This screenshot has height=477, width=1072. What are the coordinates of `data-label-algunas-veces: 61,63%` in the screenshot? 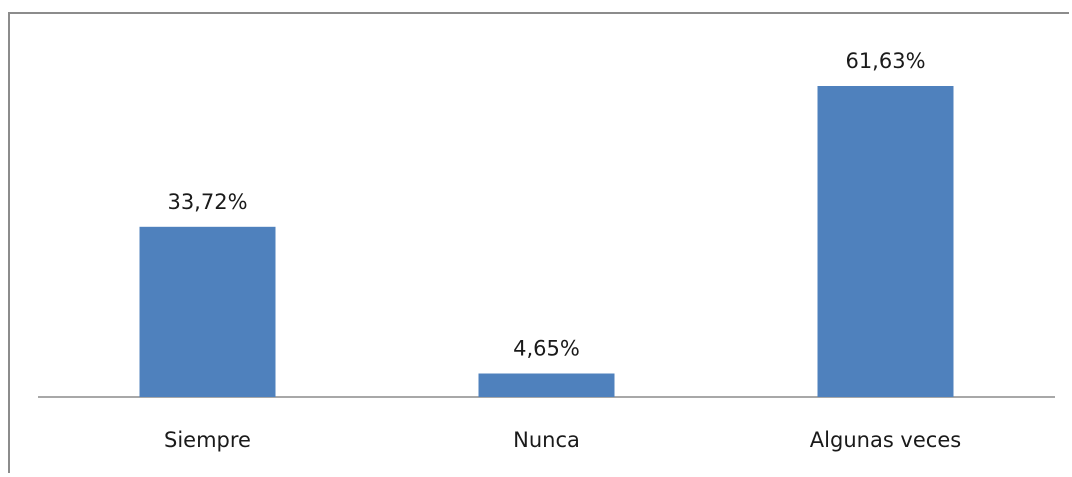 It's located at (885, 61).